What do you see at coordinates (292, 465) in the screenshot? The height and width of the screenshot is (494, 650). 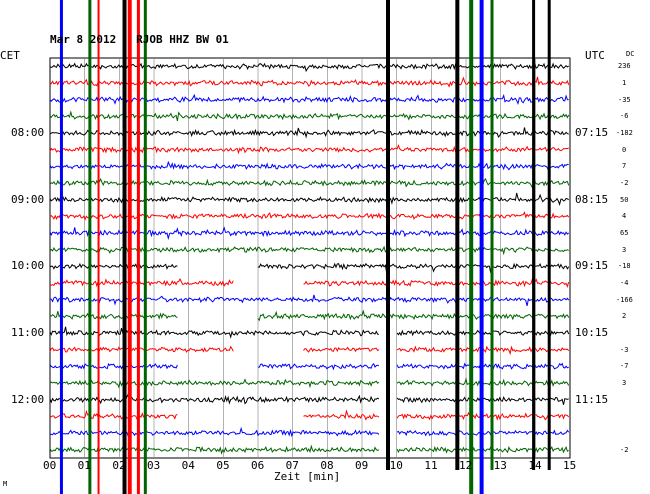 I see `x-tick-label: 07` at bounding box center [292, 465].